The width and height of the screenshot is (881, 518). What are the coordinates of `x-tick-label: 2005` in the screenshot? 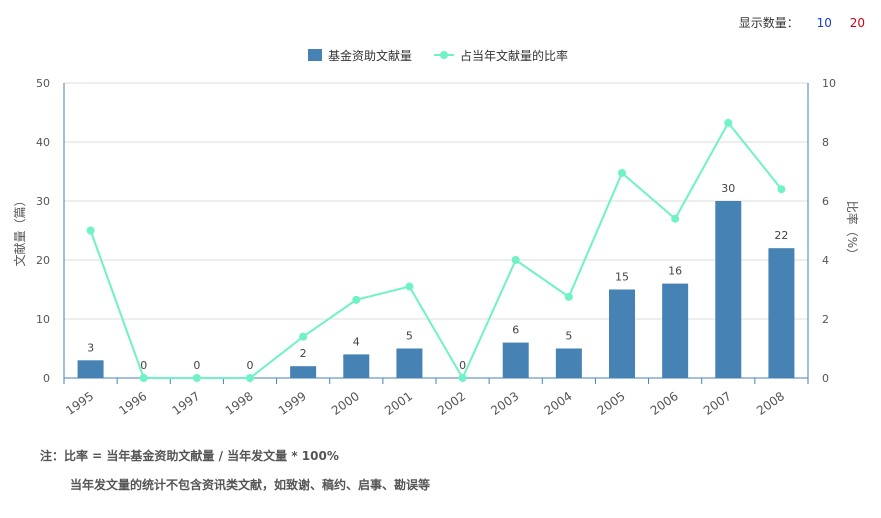 It's located at (611, 403).